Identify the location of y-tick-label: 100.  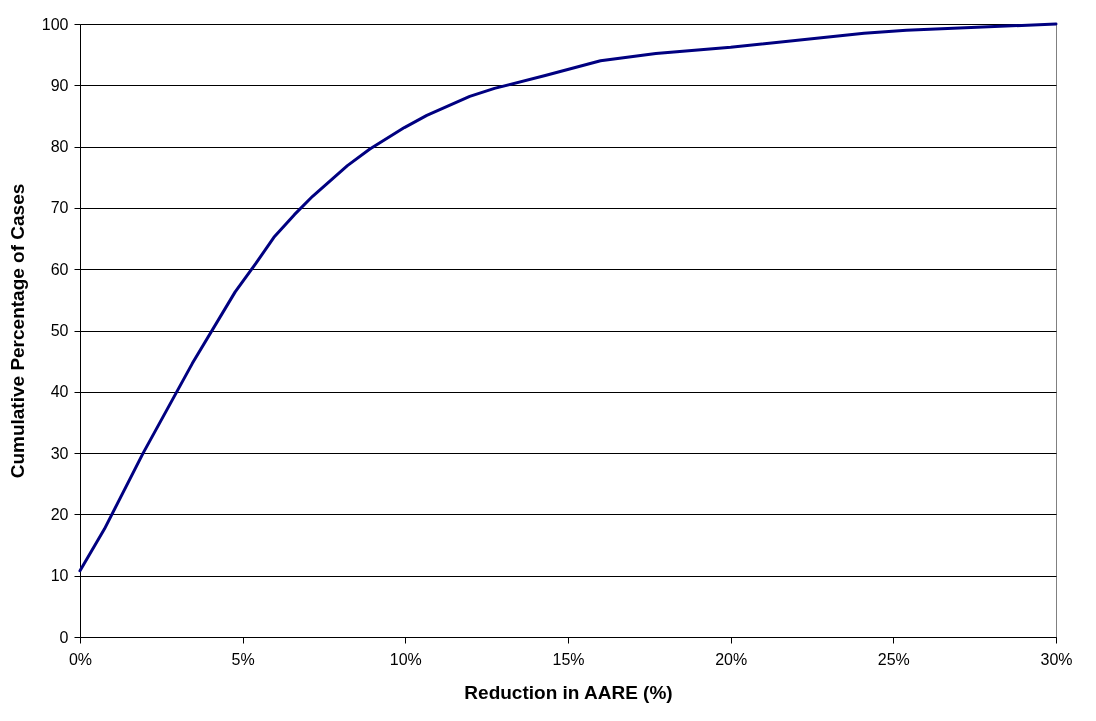
(55, 24).